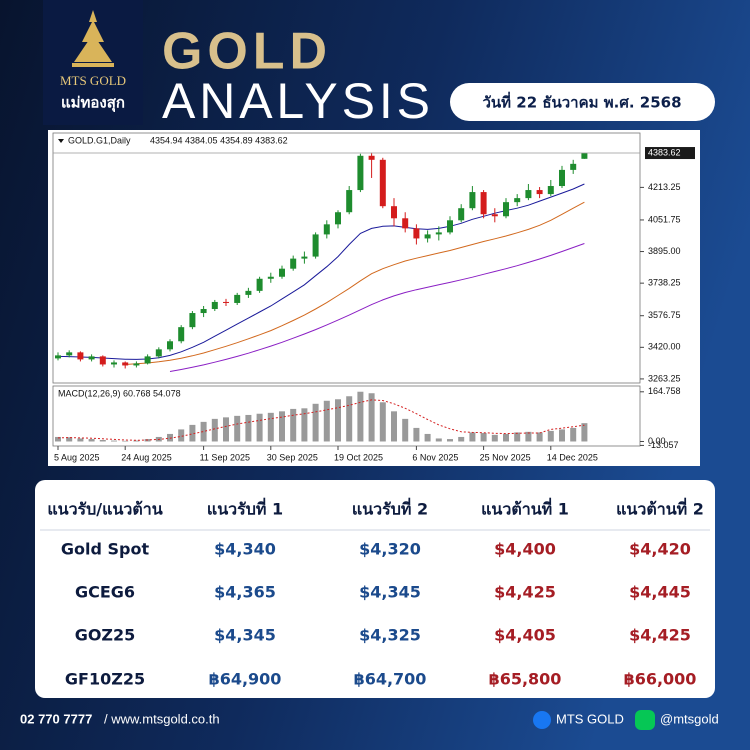 The height and width of the screenshot is (750, 750). Describe the element at coordinates (664, 315) in the screenshot. I see `y-tick-label: 3576.75` at that location.